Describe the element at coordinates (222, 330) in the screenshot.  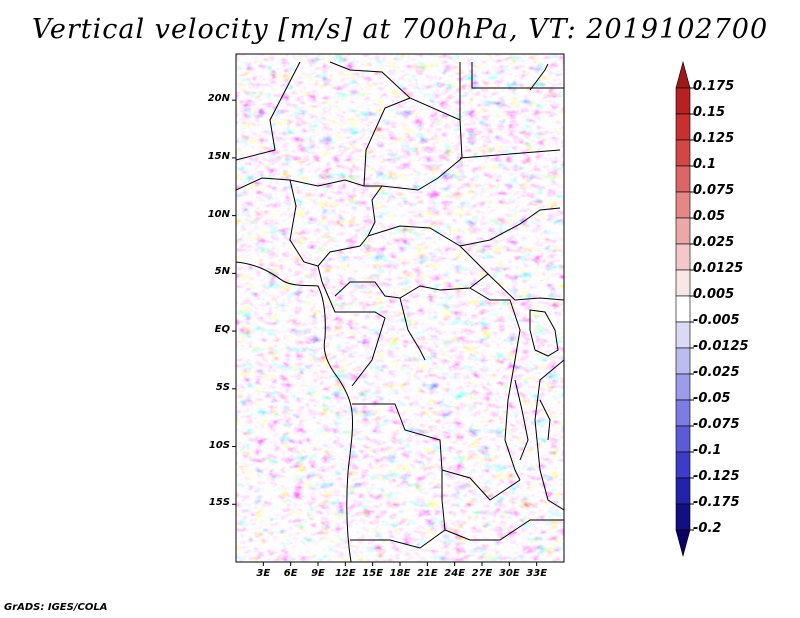
I see `lat-label: EQ` at that location.